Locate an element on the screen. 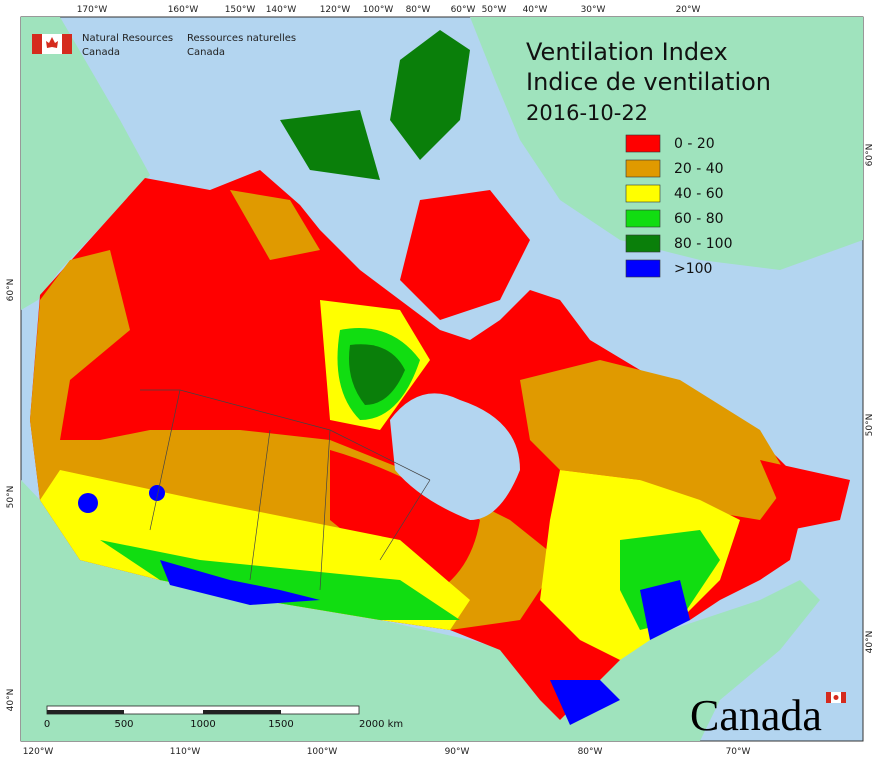 This screenshot has height=760, width=880. nrcan-flag is located at coordinates (52, 44).